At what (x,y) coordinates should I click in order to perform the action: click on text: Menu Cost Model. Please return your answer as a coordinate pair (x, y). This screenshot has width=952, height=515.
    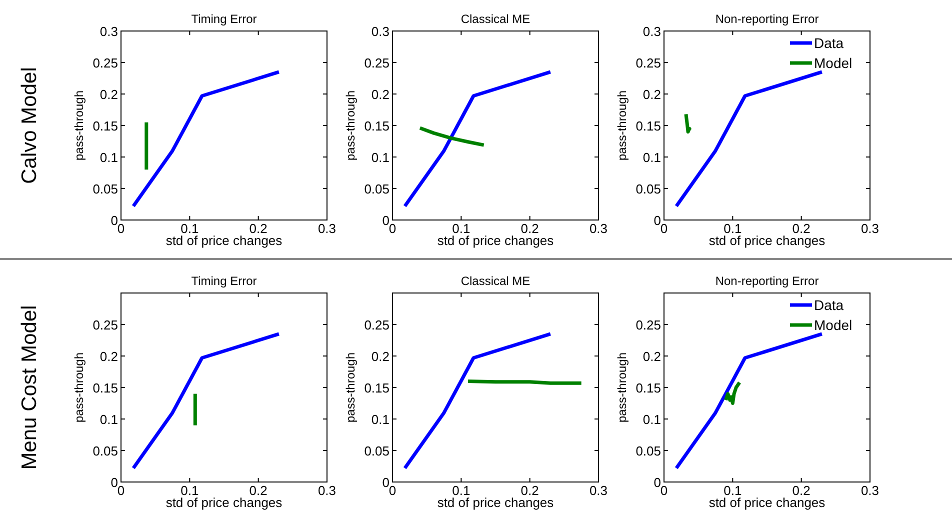
    Looking at the image, I should click on (29, 387).